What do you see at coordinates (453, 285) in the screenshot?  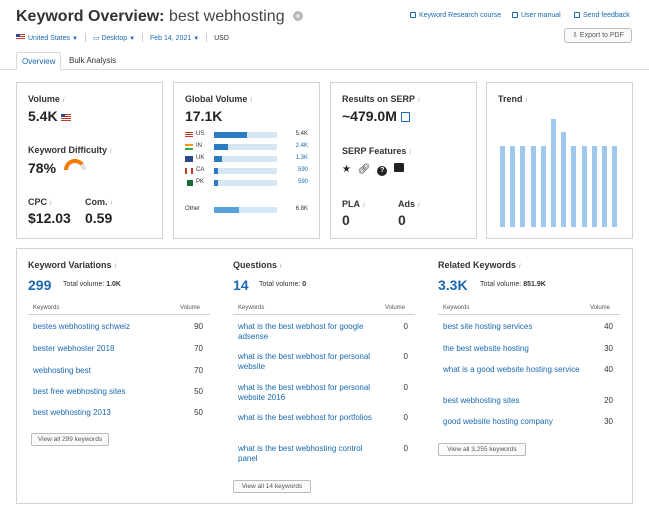 I see `related-count: 3.3K` at bounding box center [453, 285].